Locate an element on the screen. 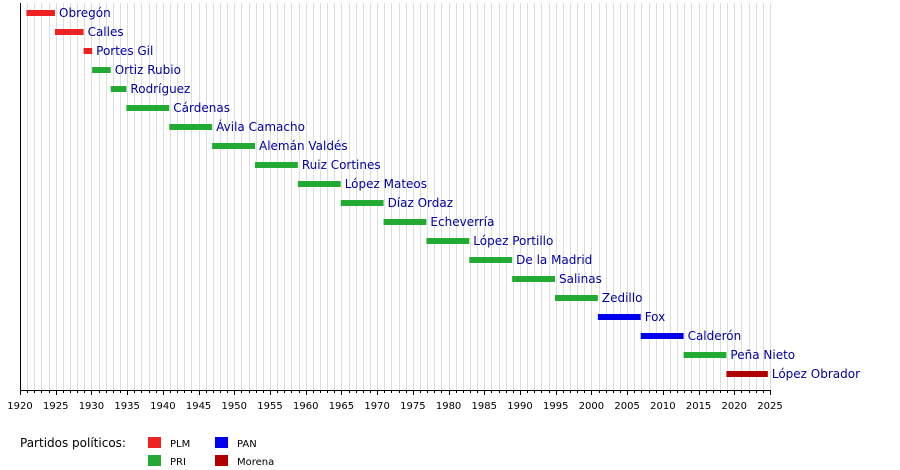  x-tick-label: 1925 is located at coordinates (55, 406).